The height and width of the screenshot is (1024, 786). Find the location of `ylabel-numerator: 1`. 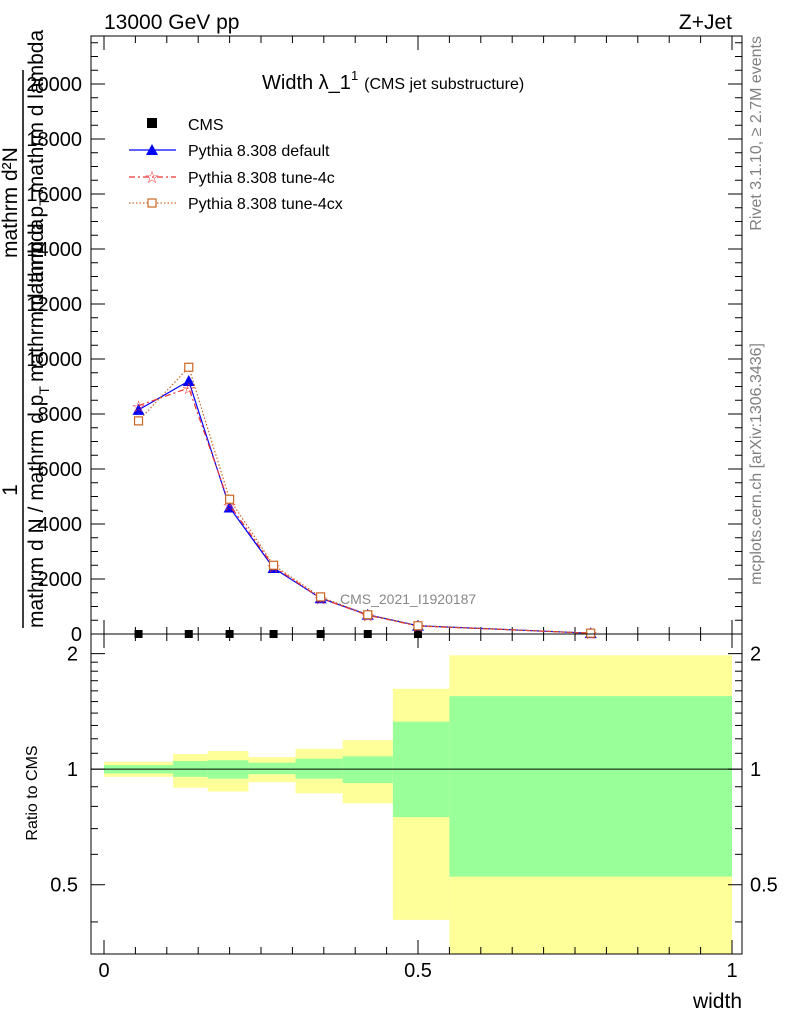

ylabel-numerator: 1 is located at coordinates (11, 490).